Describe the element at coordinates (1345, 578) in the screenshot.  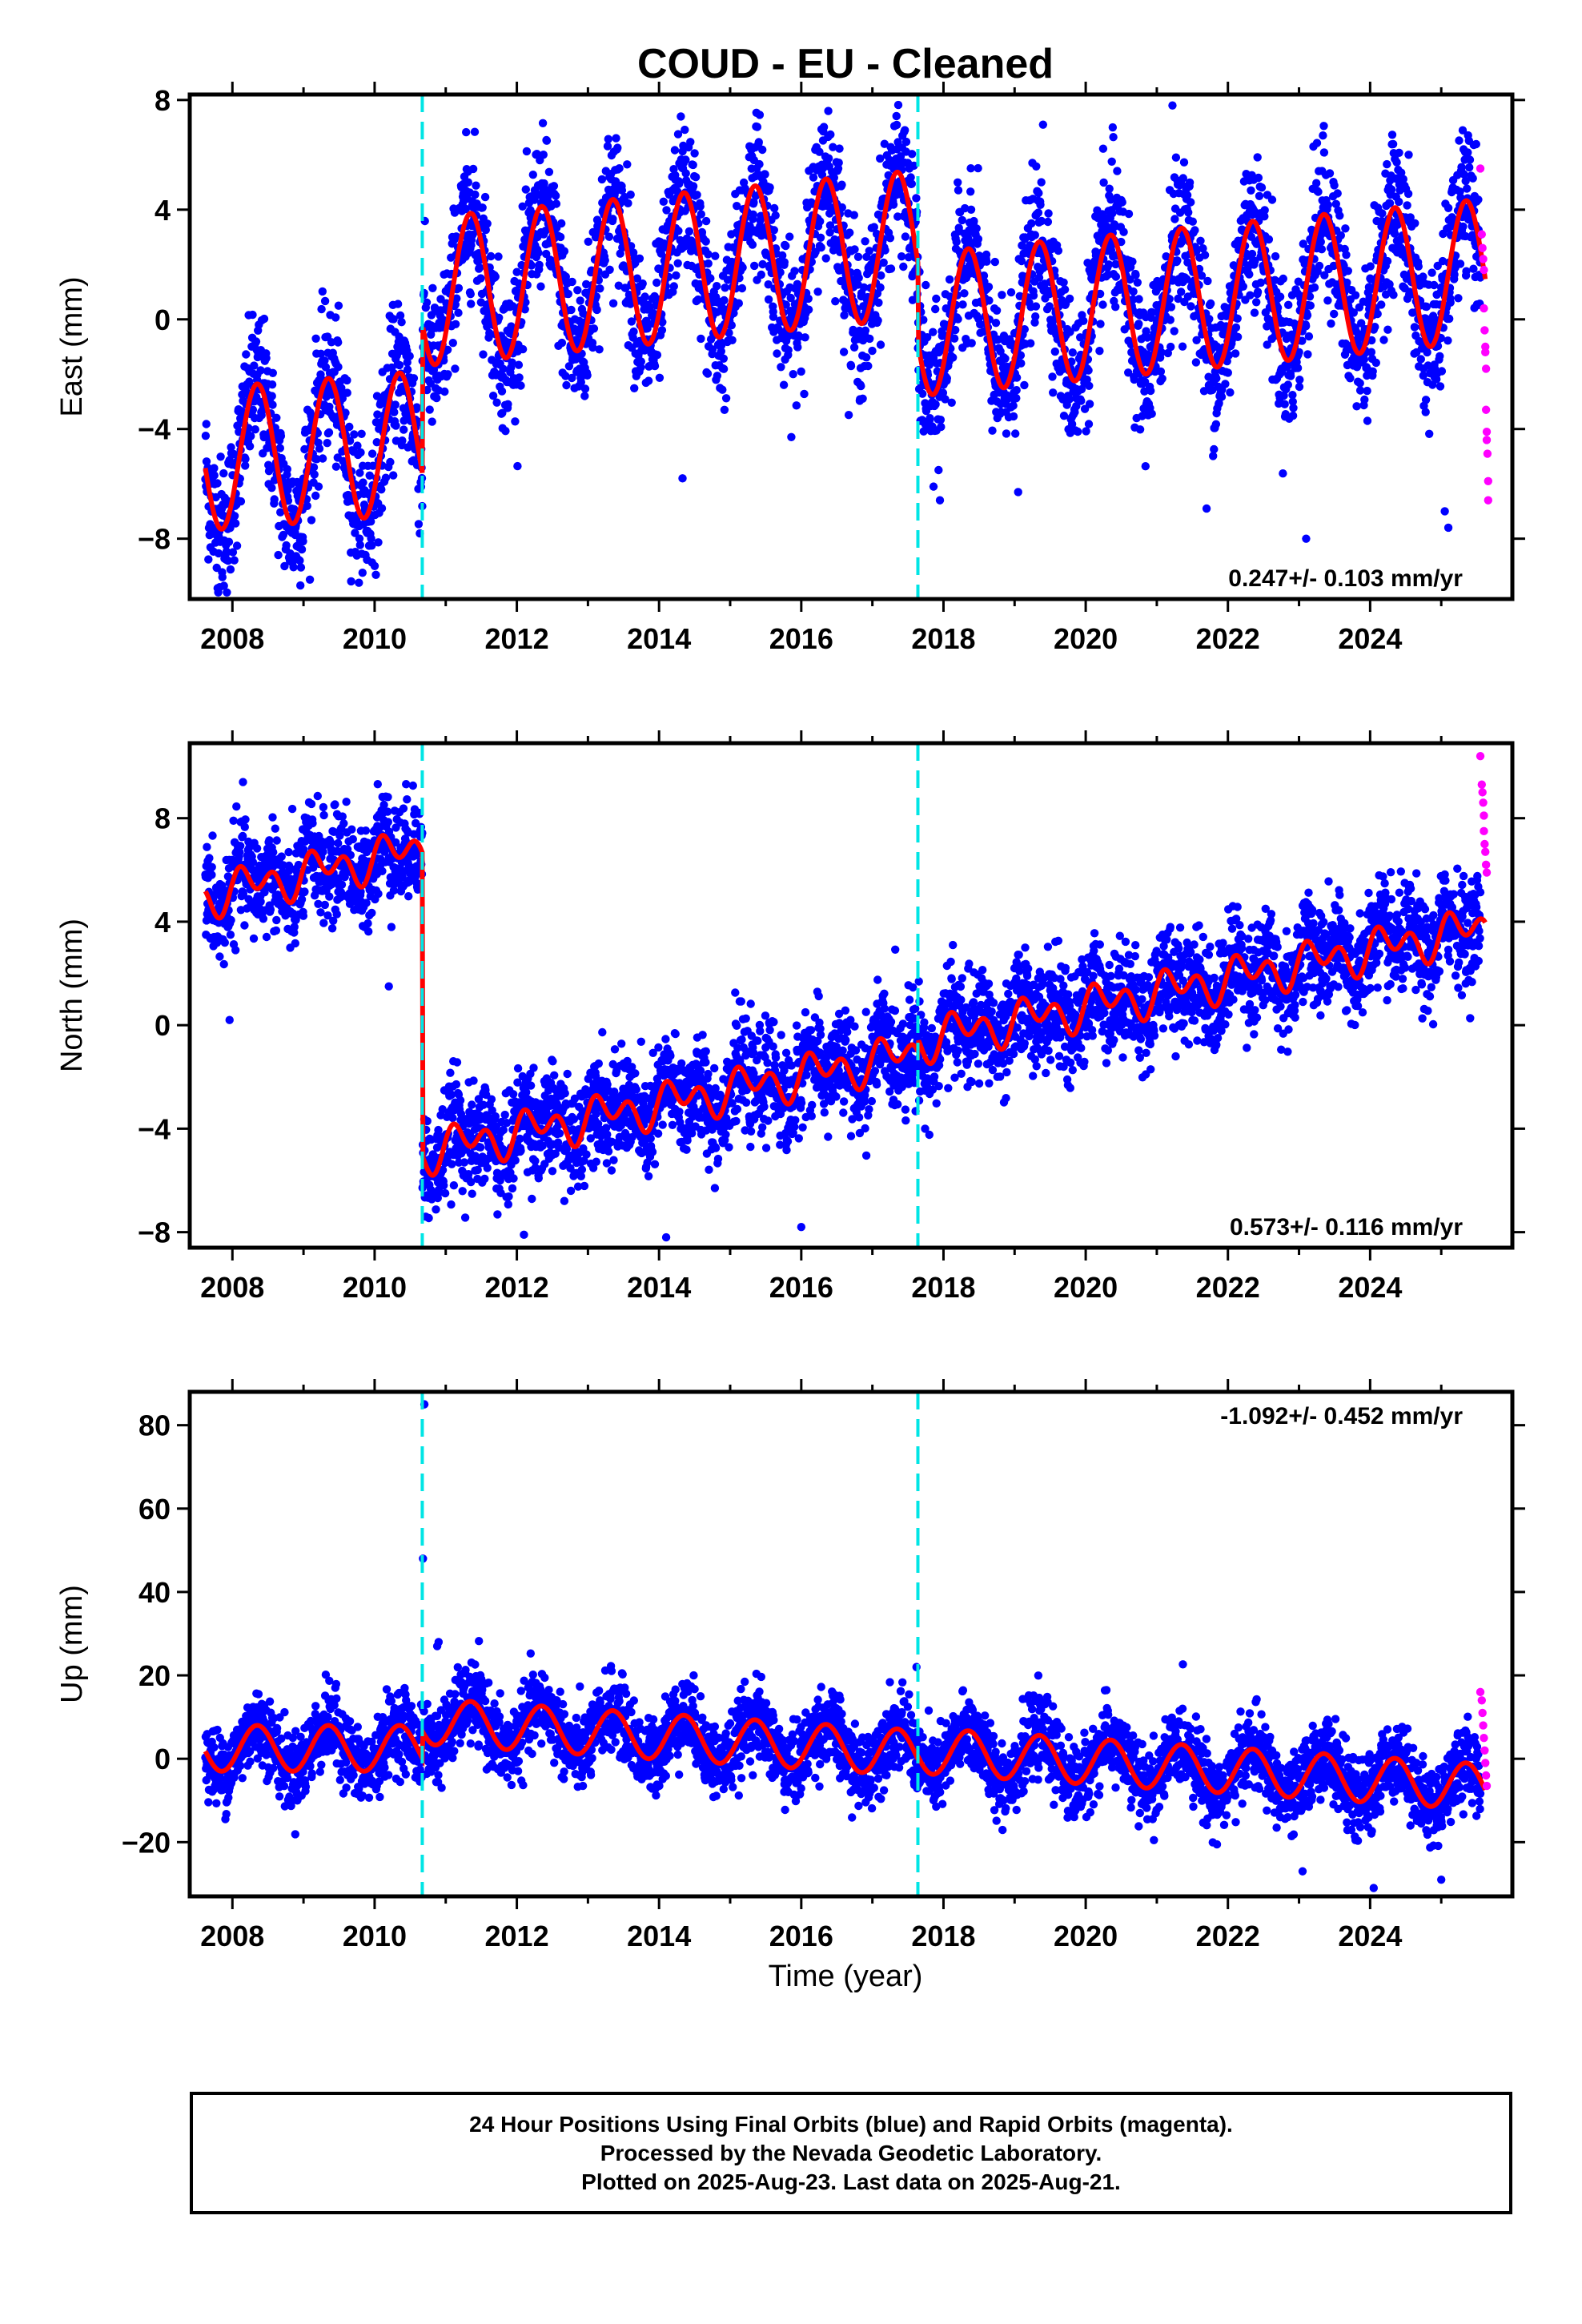
I see `rate-label: 0.247+/- 0.103 mm/yr` at that location.